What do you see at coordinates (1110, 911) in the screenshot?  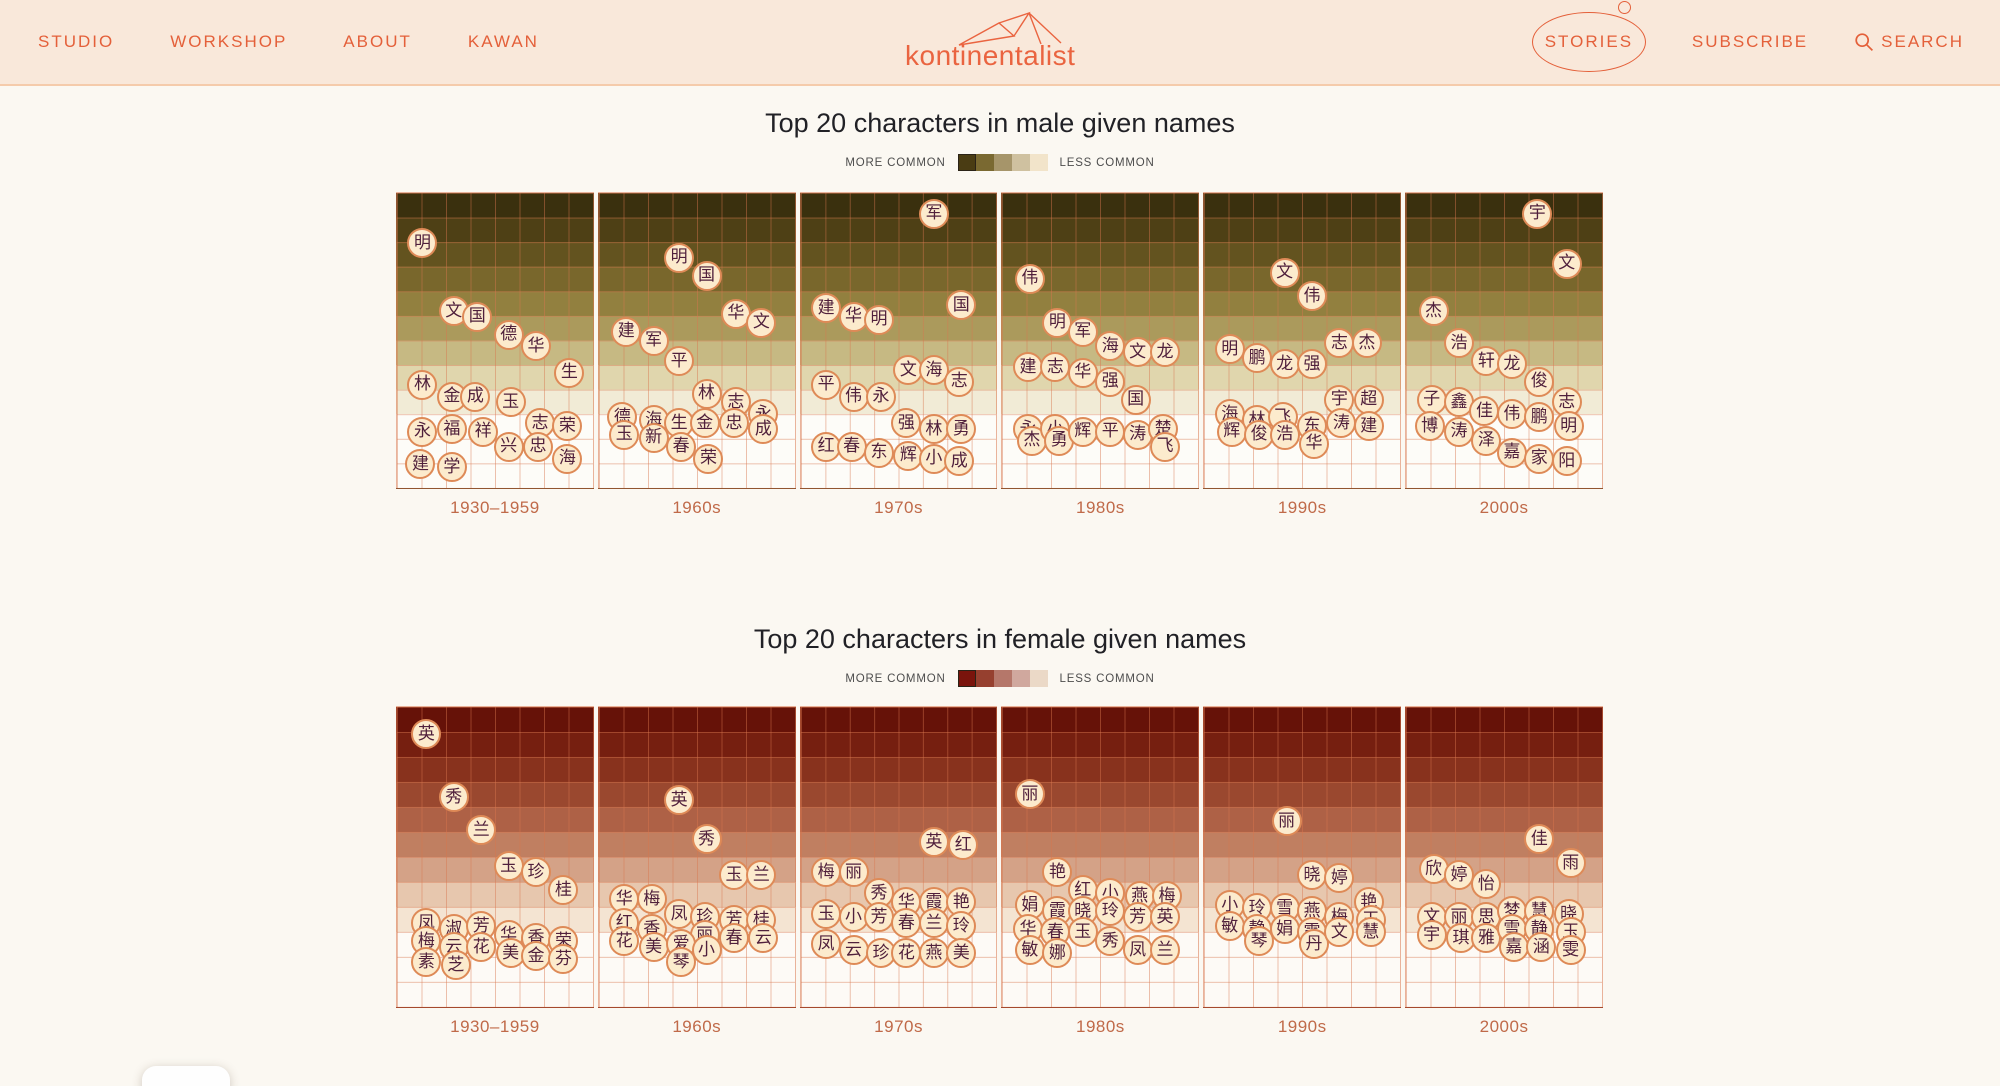 I see `character-token: 玲` at bounding box center [1110, 911].